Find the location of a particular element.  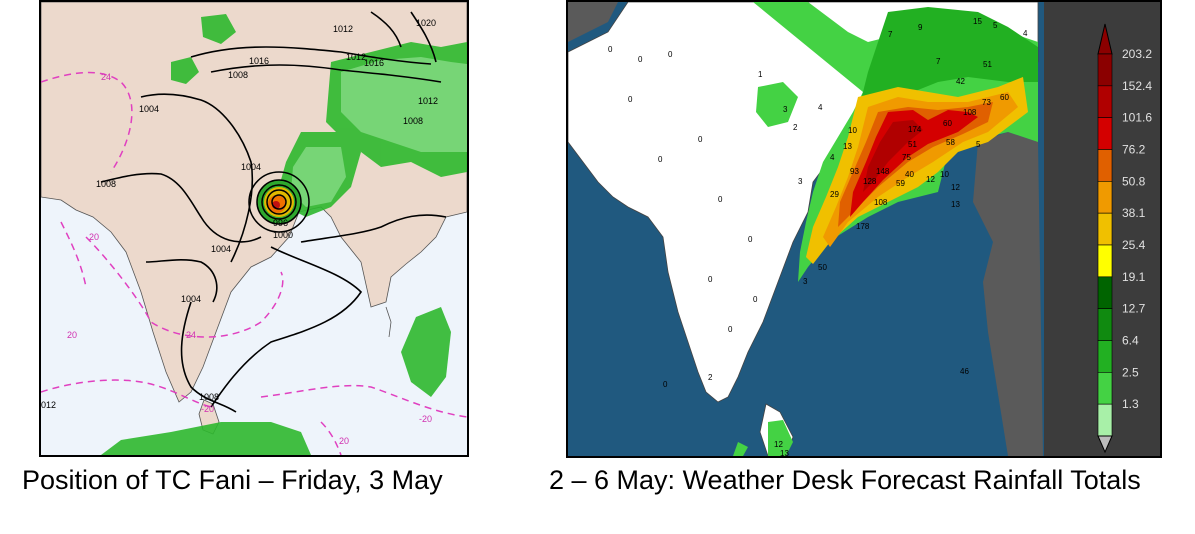

legend-label: 25.4 is located at coordinates (1134, 245).